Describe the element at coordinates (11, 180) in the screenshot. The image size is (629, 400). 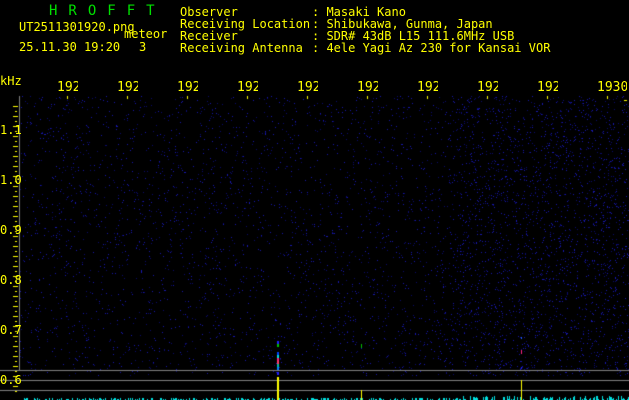
I see `y-tick-label: 1.0` at that location.